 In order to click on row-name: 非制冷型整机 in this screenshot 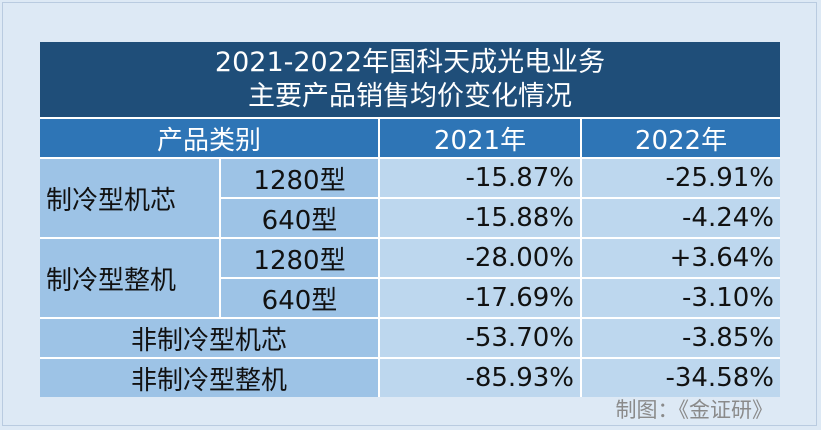, I will do `click(209, 378)`.